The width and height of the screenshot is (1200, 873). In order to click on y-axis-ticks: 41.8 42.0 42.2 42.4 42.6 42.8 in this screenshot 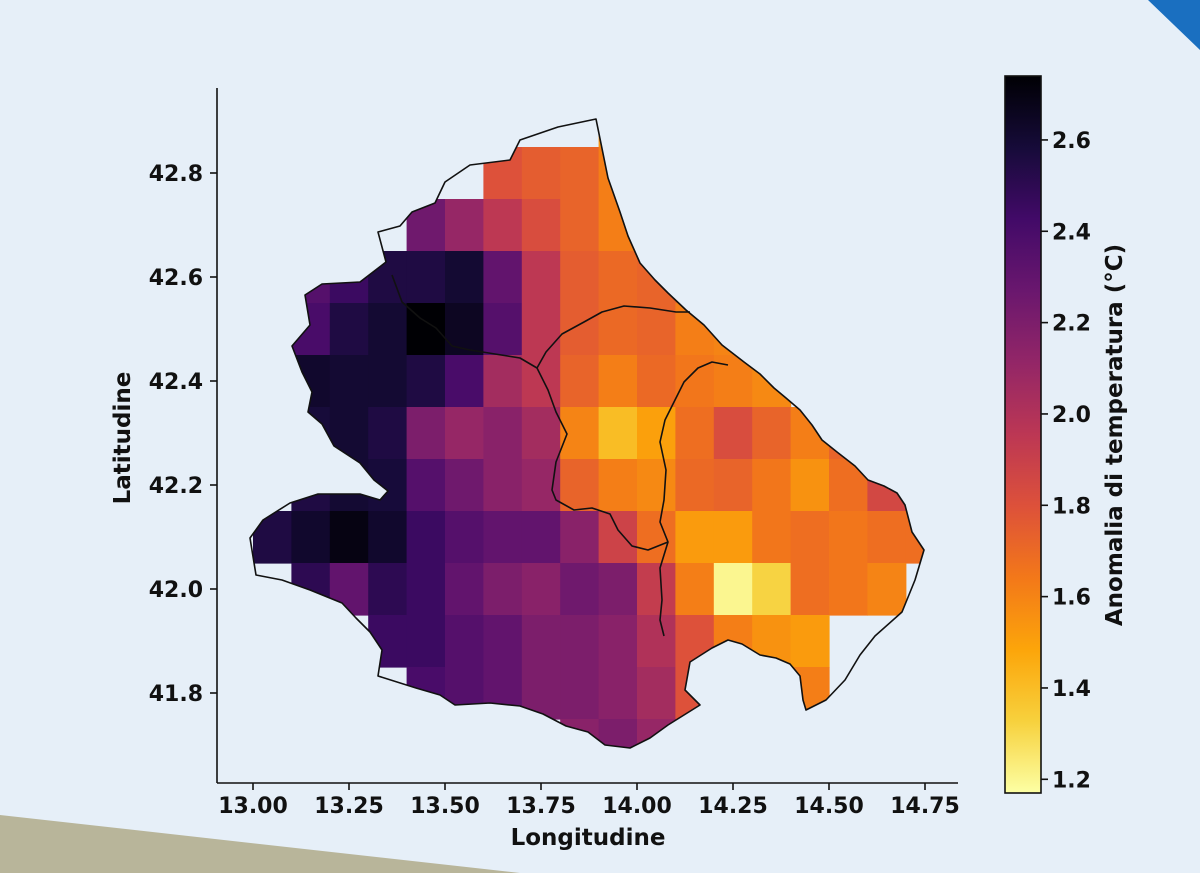, I will do `click(183, 434)`.